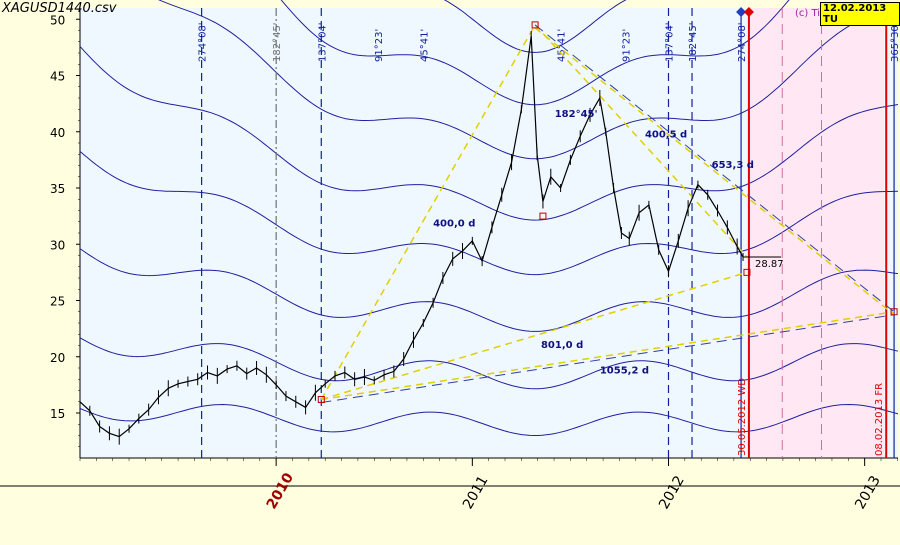 This screenshot has width=900, height=545. I want to click on chart-annotation: 400,0 d, so click(454, 223).